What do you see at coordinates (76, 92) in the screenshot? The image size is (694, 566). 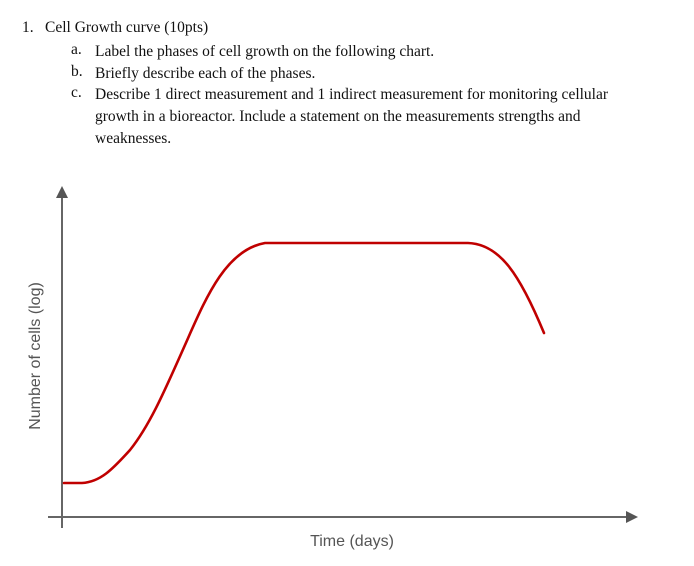 I see `item-letter: c.` at bounding box center [76, 92].